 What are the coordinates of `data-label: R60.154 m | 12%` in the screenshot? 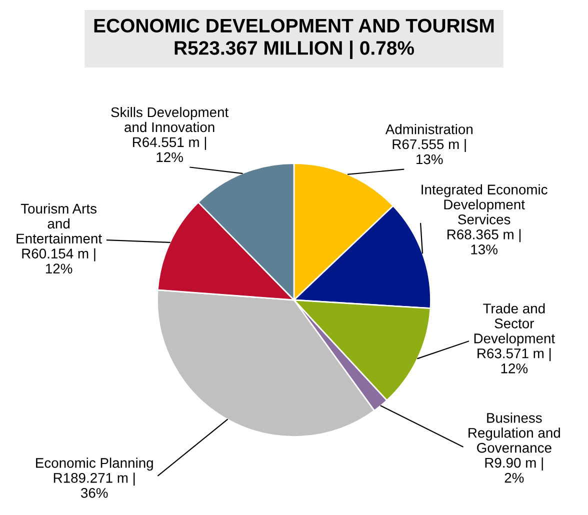 It's located at (59, 261).